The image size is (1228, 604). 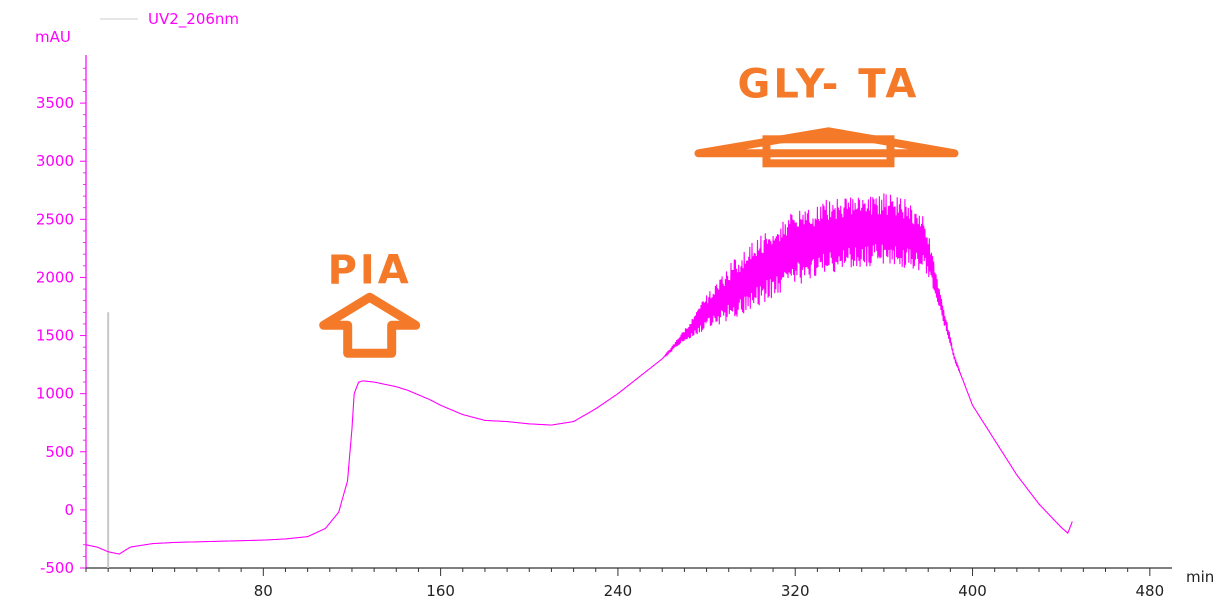 What do you see at coordinates (69, 510) in the screenshot?
I see `y-tick-label: 0` at bounding box center [69, 510].